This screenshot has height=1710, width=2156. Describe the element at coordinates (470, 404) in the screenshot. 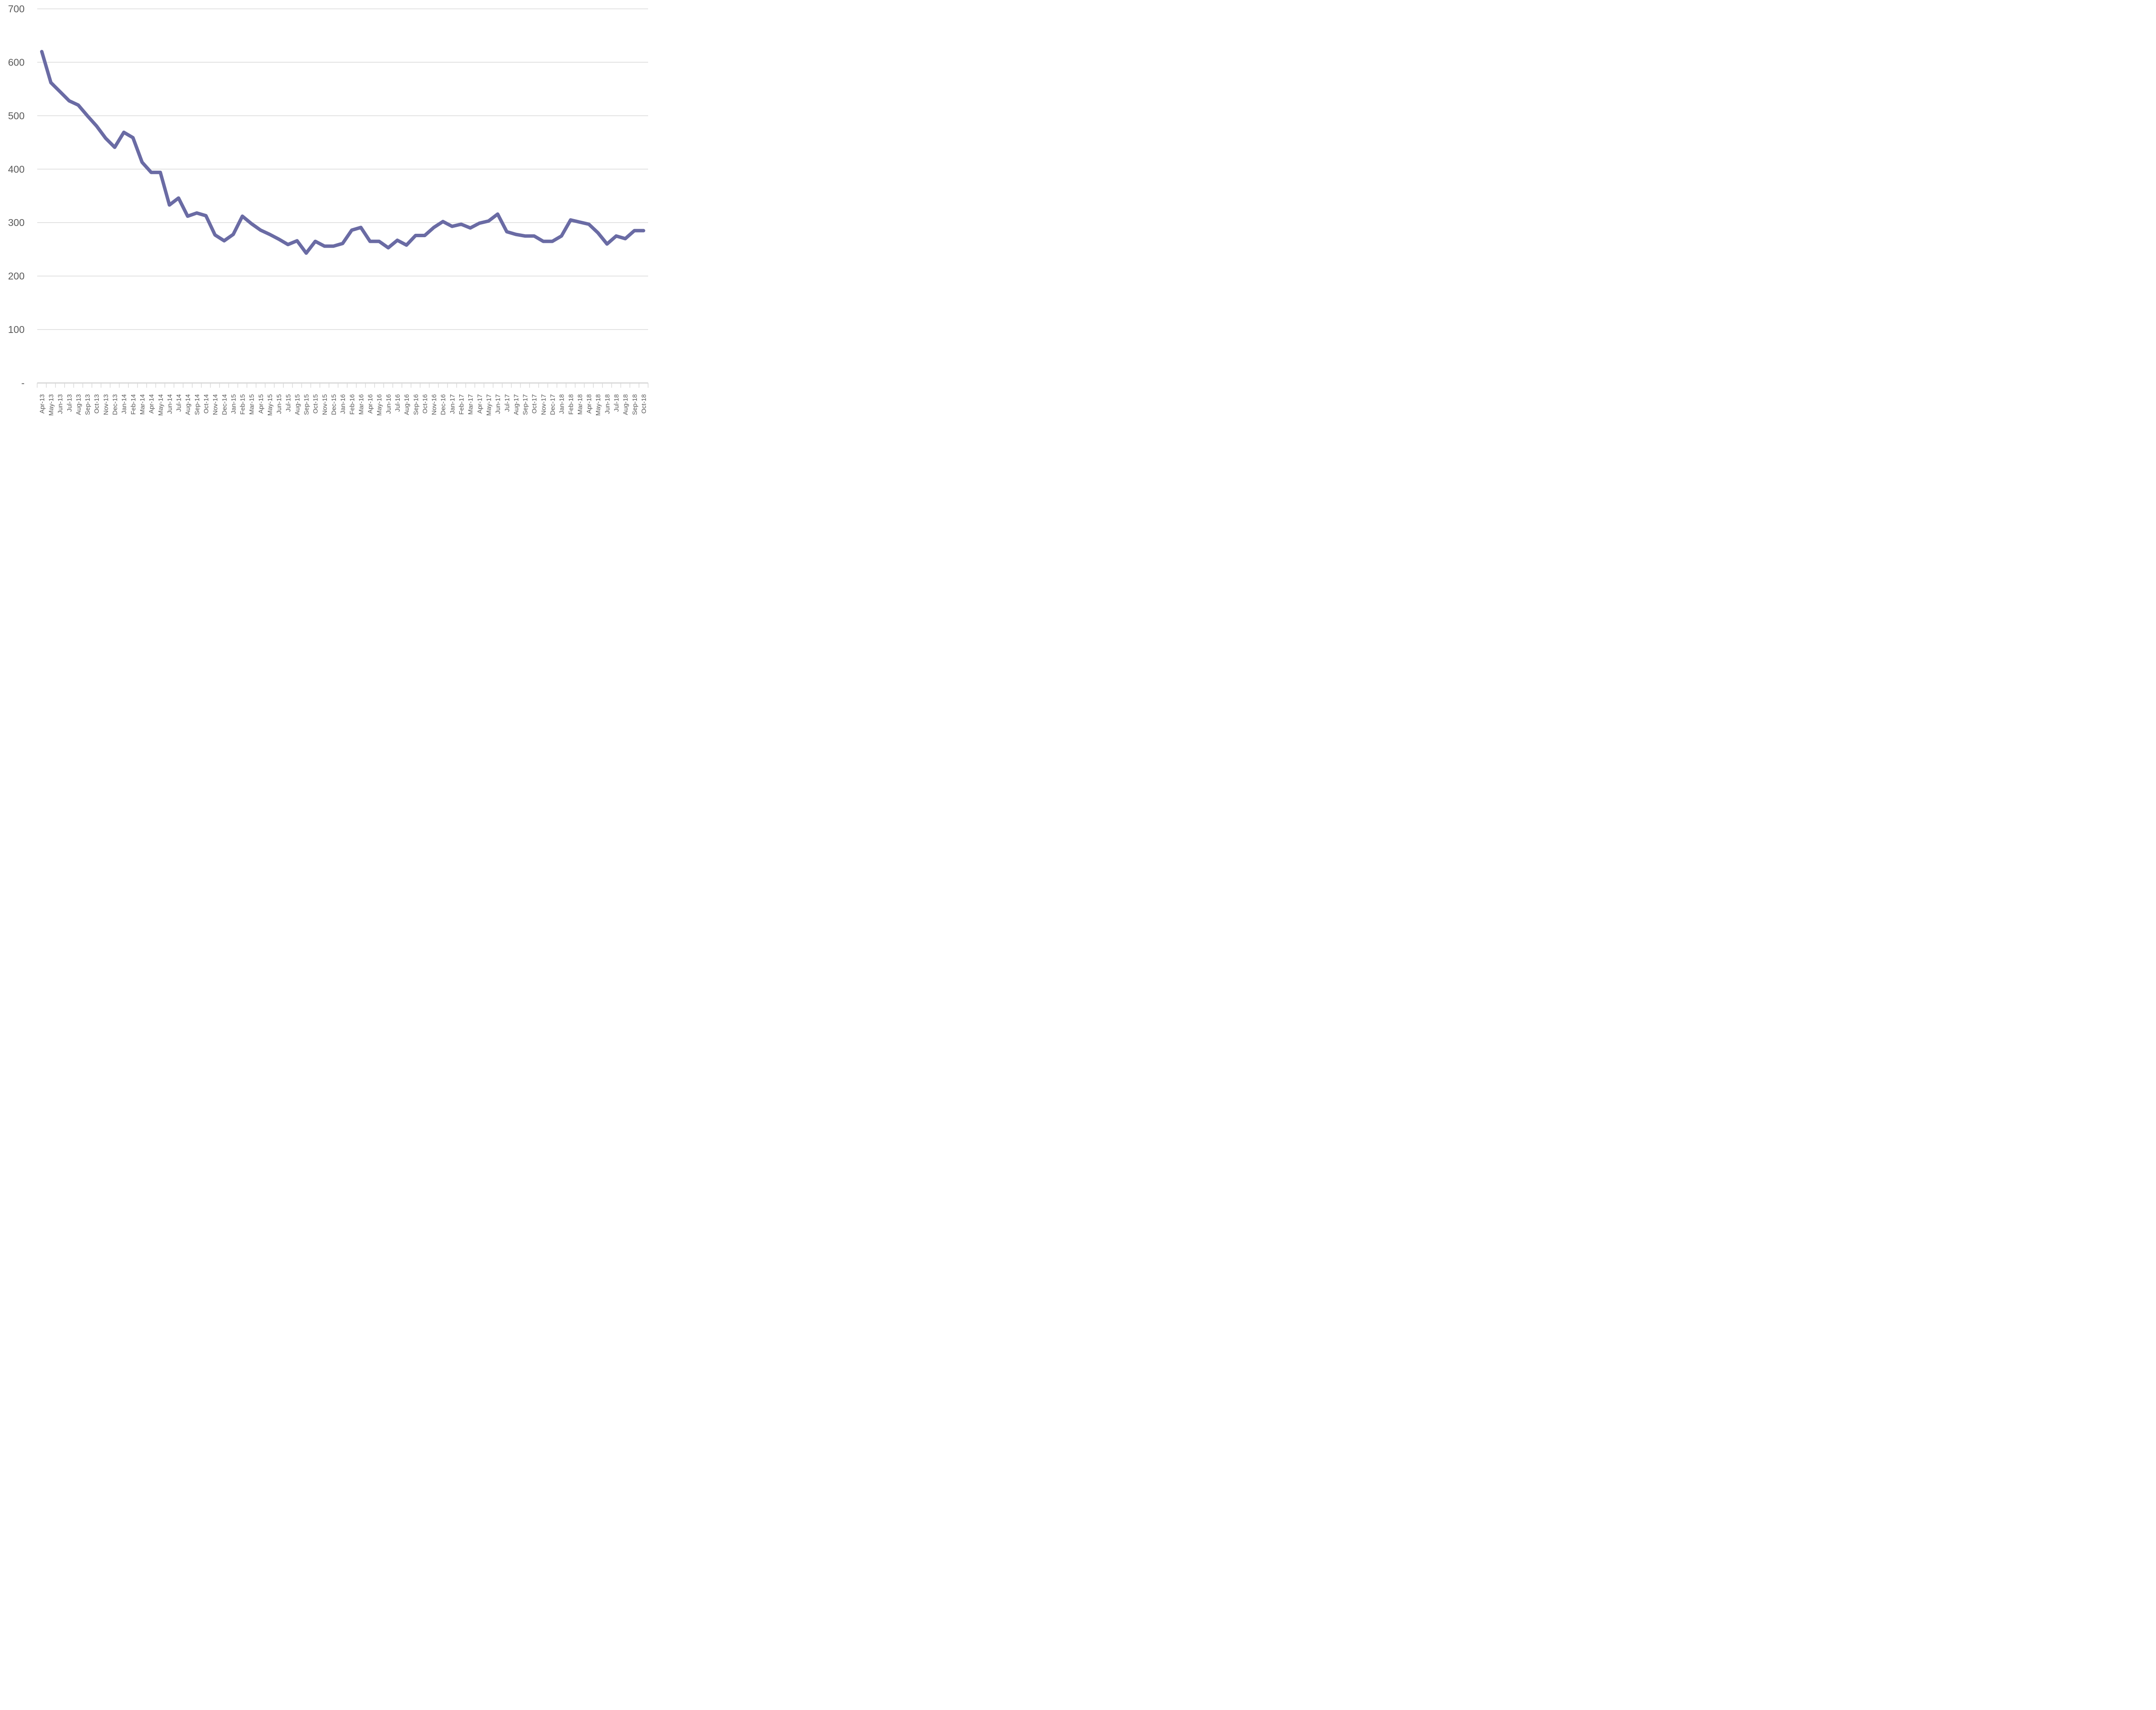

I see `x-axis-tick-label: Mar-17` at that location.